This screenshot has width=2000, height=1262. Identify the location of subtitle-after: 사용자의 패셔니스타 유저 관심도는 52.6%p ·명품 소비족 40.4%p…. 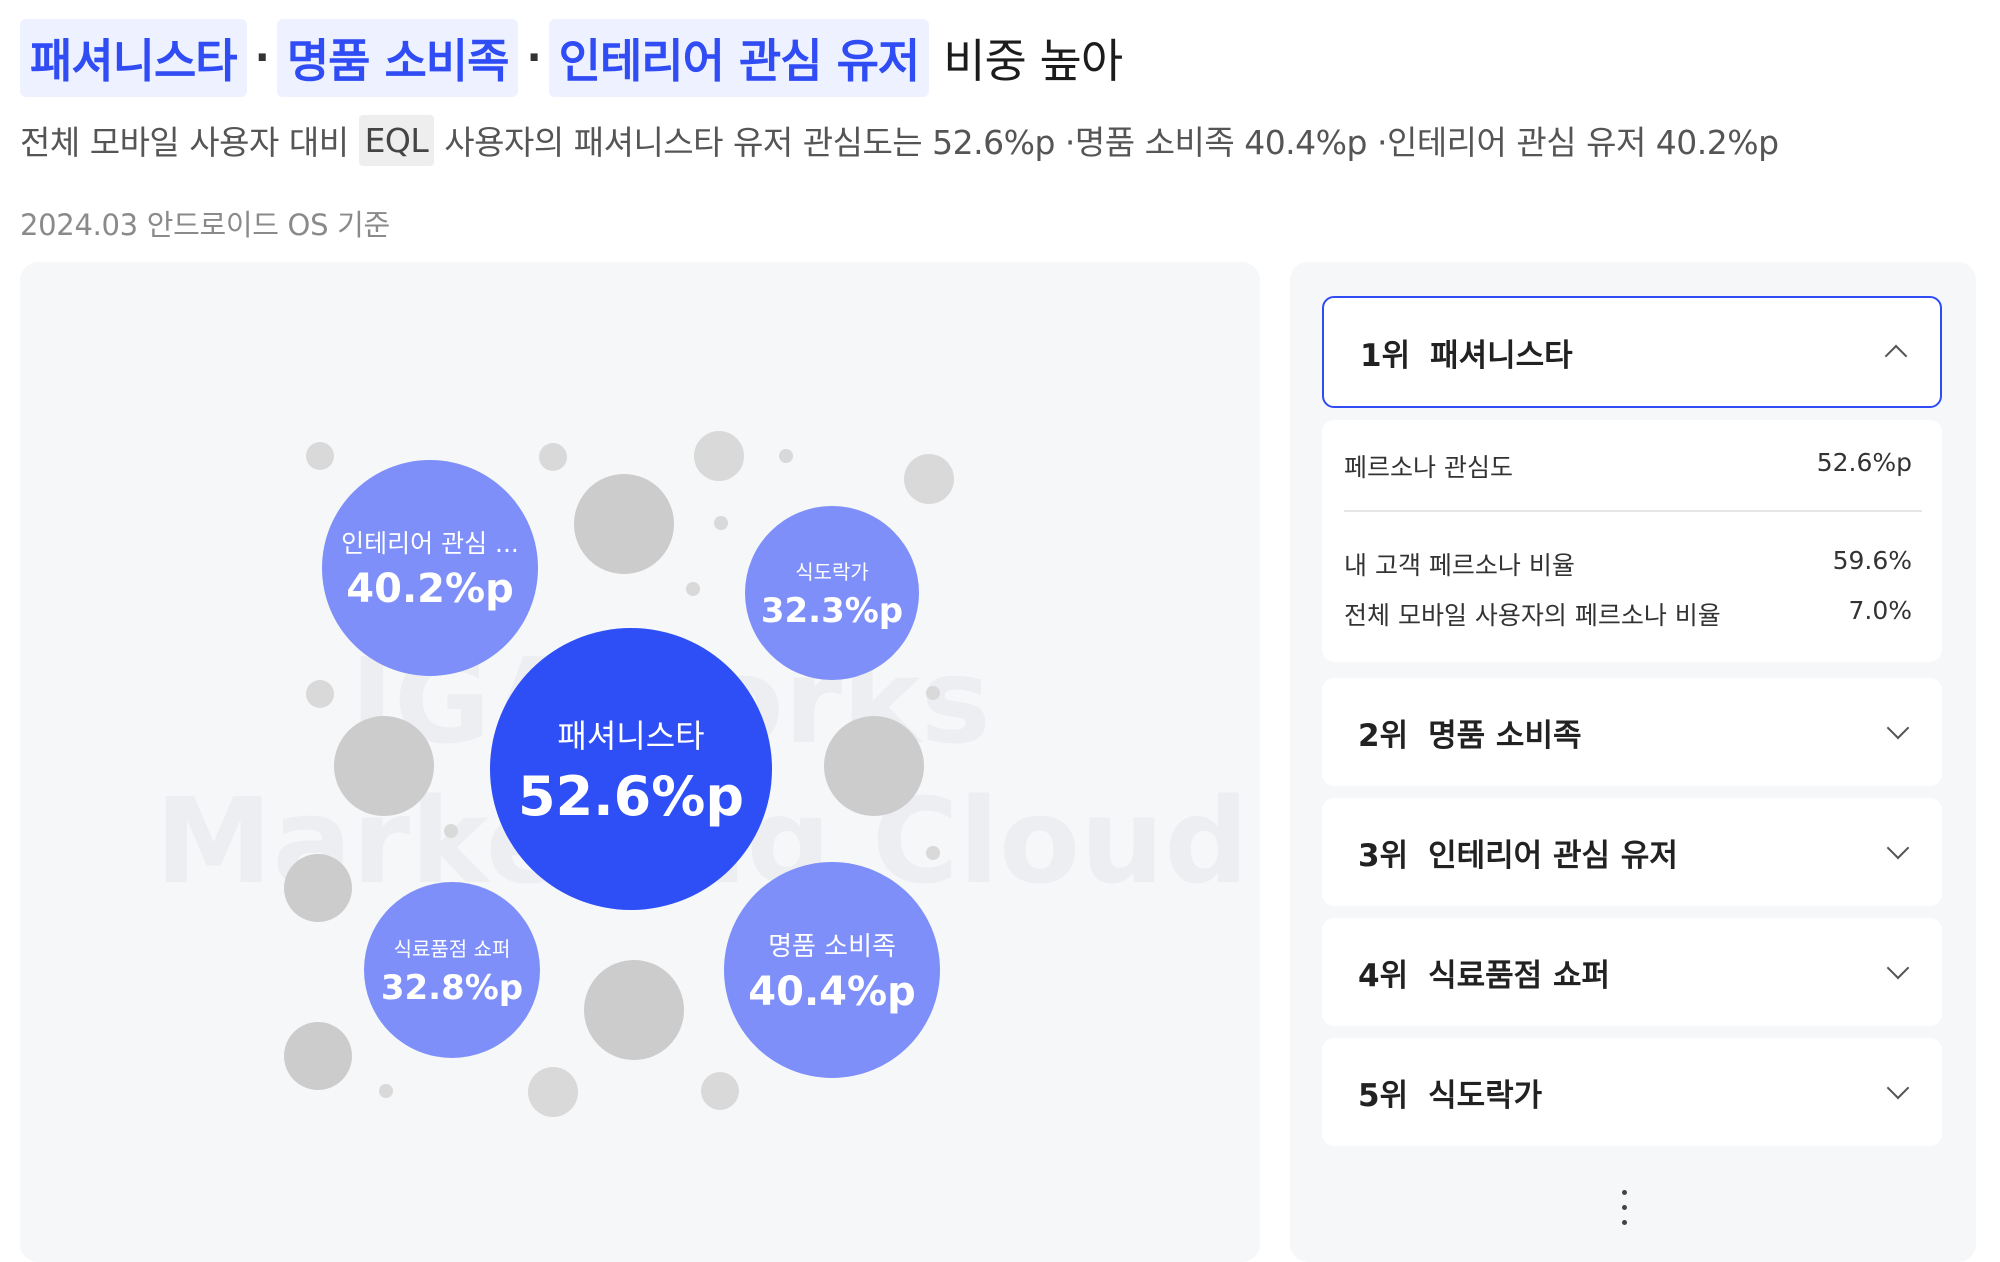
(1111, 142).